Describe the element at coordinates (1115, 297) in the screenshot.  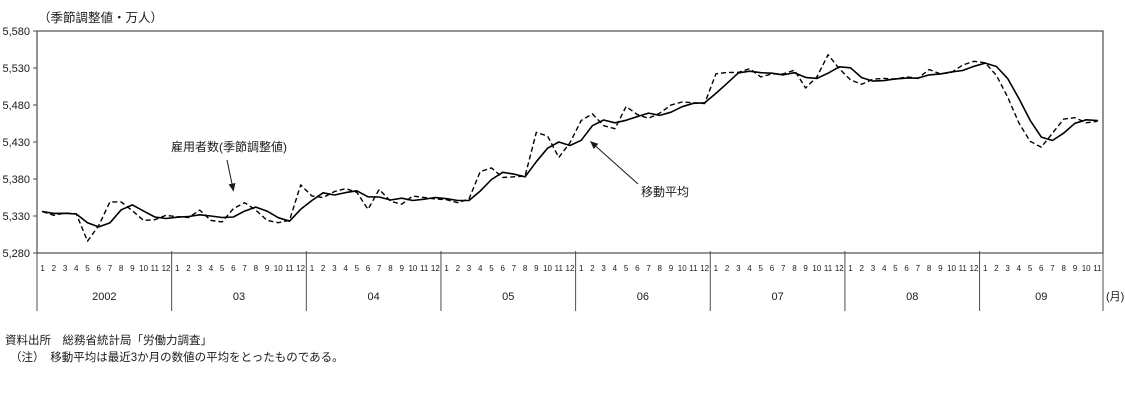
I see `month-unit-label: (月)` at that location.